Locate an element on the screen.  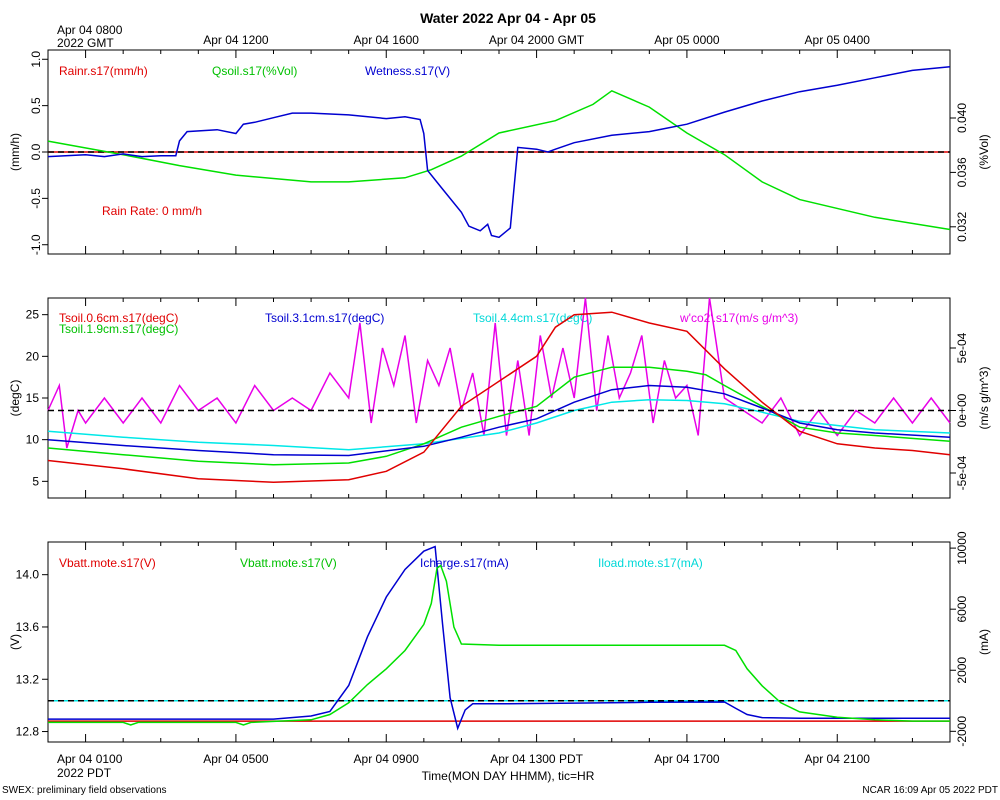
y-tick-label-right: 5e-04 is located at coordinates (962, 347).